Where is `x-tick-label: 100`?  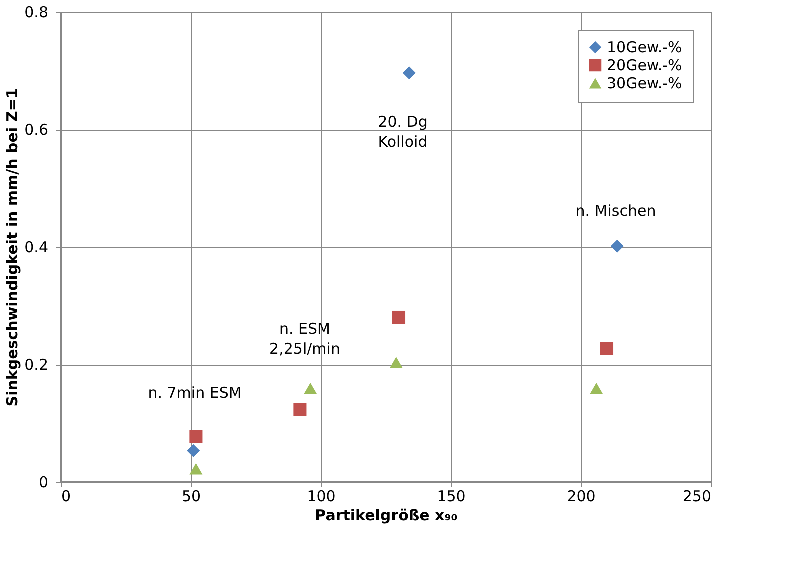 x-tick-label: 100 is located at coordinates (321, 497).